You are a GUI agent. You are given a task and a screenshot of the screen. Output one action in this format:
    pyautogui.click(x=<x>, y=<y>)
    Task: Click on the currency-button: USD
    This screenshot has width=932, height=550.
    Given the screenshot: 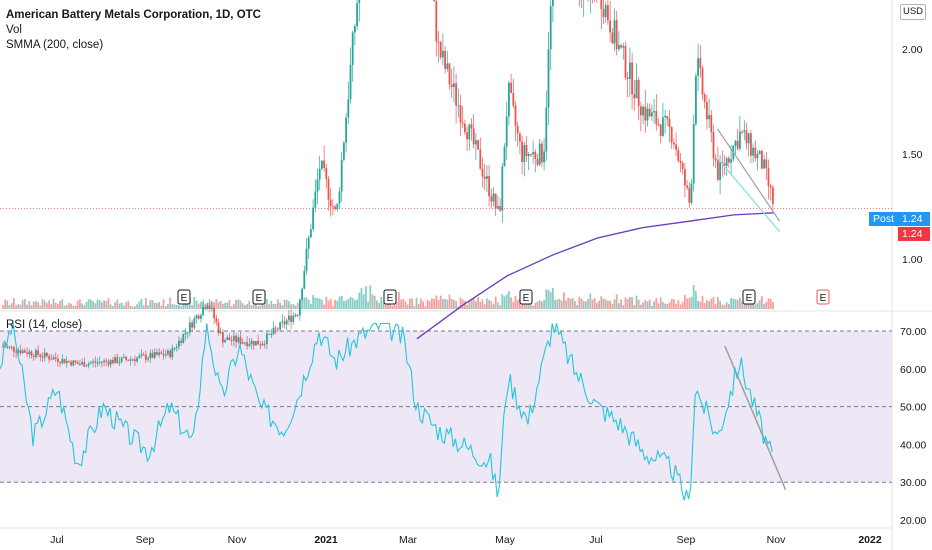 What is the action you would take?
    pyautogui.click(x=913, y=12)
    